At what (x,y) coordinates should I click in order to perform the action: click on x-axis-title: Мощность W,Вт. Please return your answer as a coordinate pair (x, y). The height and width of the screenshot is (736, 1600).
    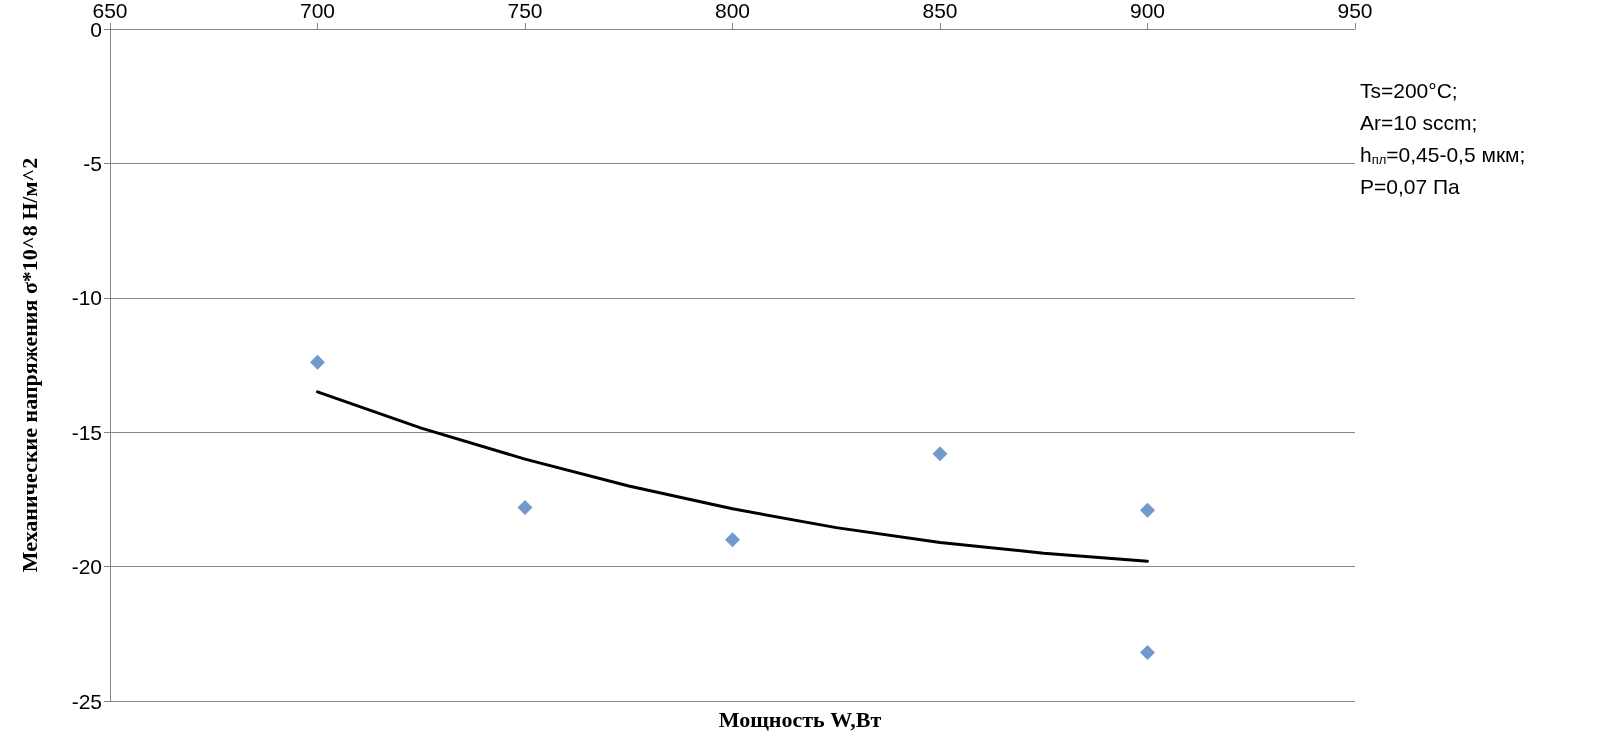
    Looking at the image, I should click on (800, 719).